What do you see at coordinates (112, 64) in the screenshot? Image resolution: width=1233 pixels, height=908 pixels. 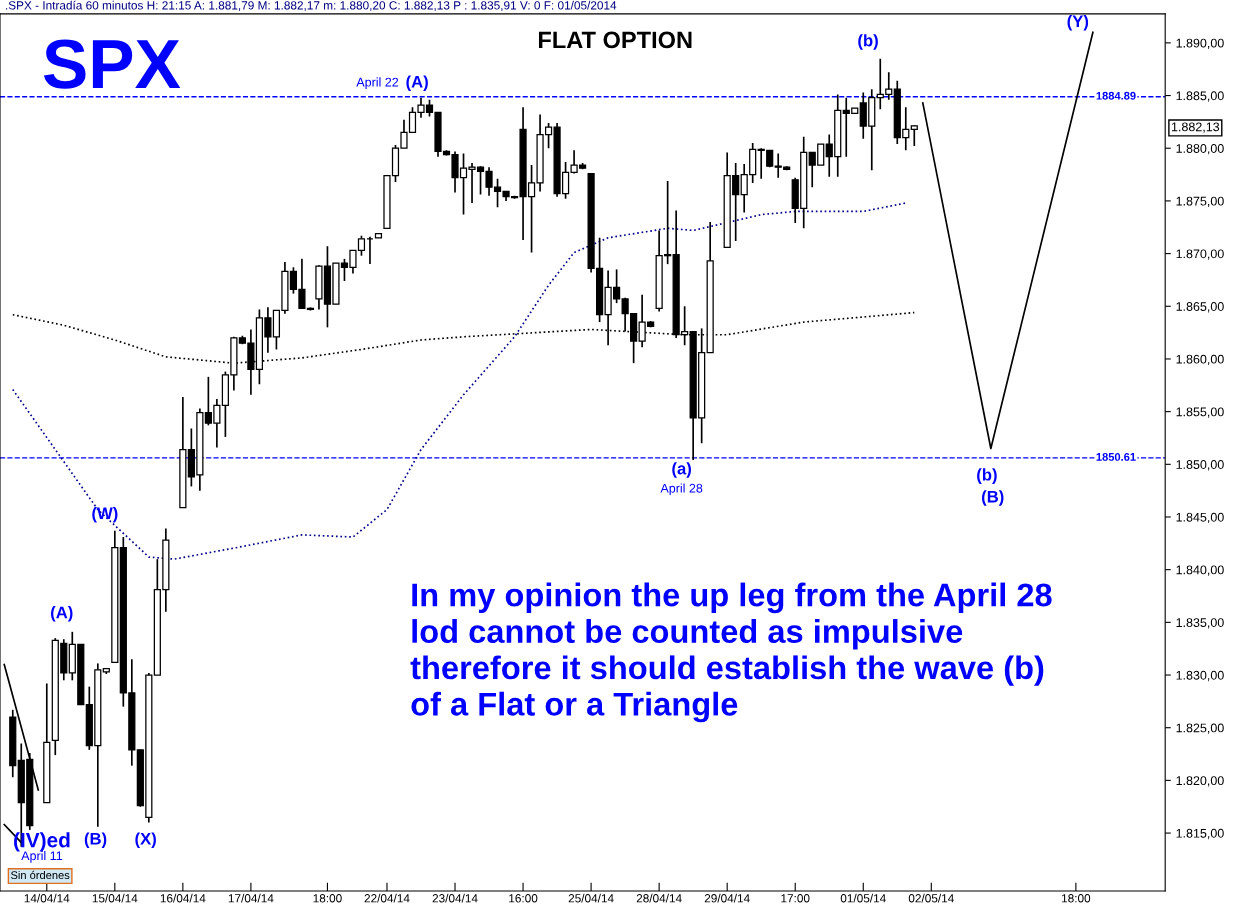 I see `annotation: SPX` at bounding box center [112, 64].